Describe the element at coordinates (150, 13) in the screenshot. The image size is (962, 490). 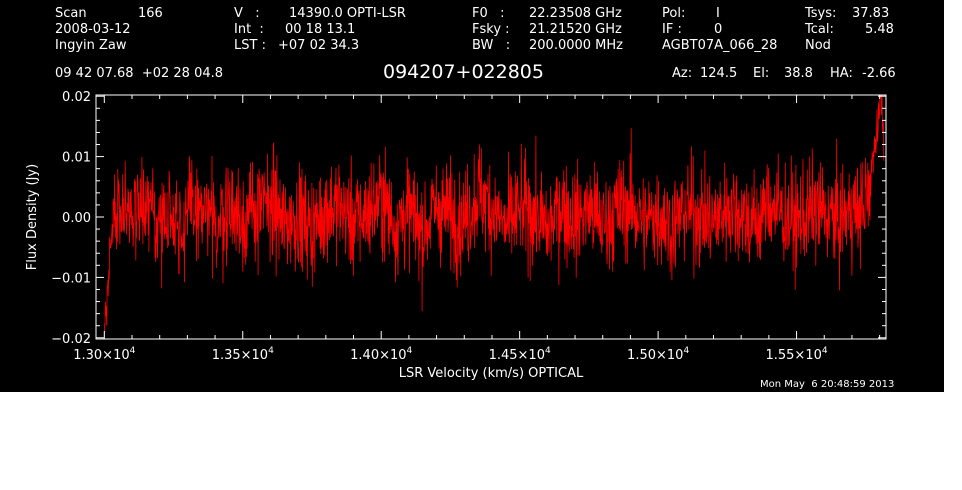
I see `scan-value: 166` at that location.